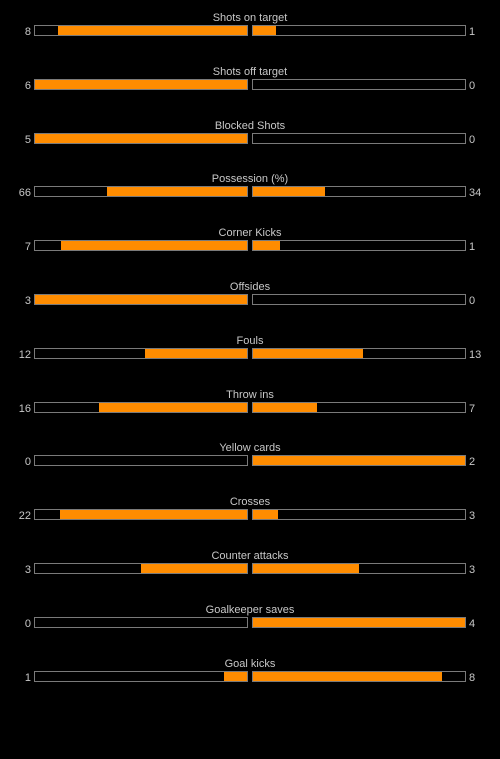  Describe the element at coordinates (250, 233) in the screenshot. I see `stat-label: Corner Kicks` at that location.